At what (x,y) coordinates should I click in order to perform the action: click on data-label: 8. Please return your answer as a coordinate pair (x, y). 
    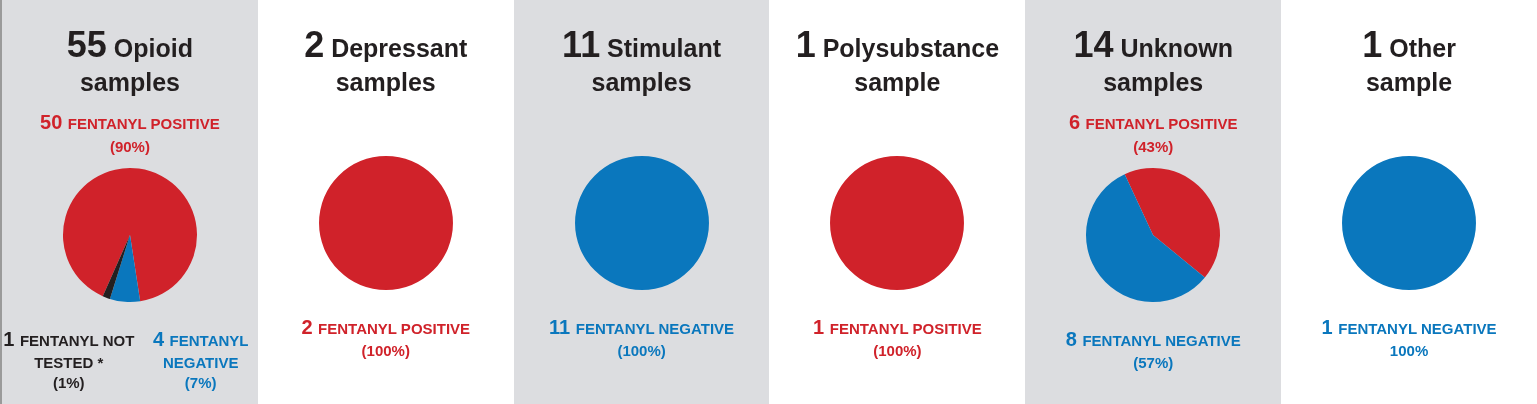
    Looking at the image, I should click on (1071, 339).